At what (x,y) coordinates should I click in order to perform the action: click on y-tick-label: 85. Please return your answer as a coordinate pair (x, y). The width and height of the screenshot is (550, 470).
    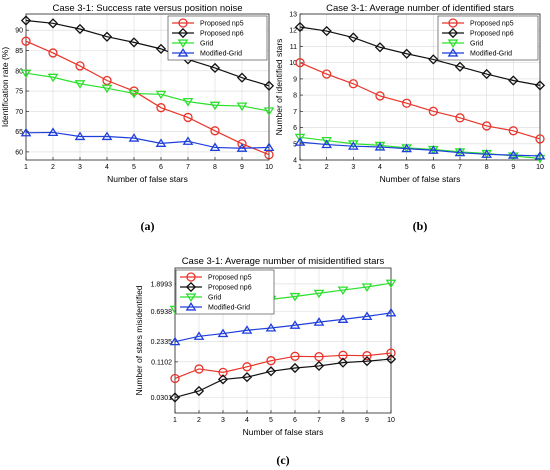
    Looking at the image, I should click on (19, 51).